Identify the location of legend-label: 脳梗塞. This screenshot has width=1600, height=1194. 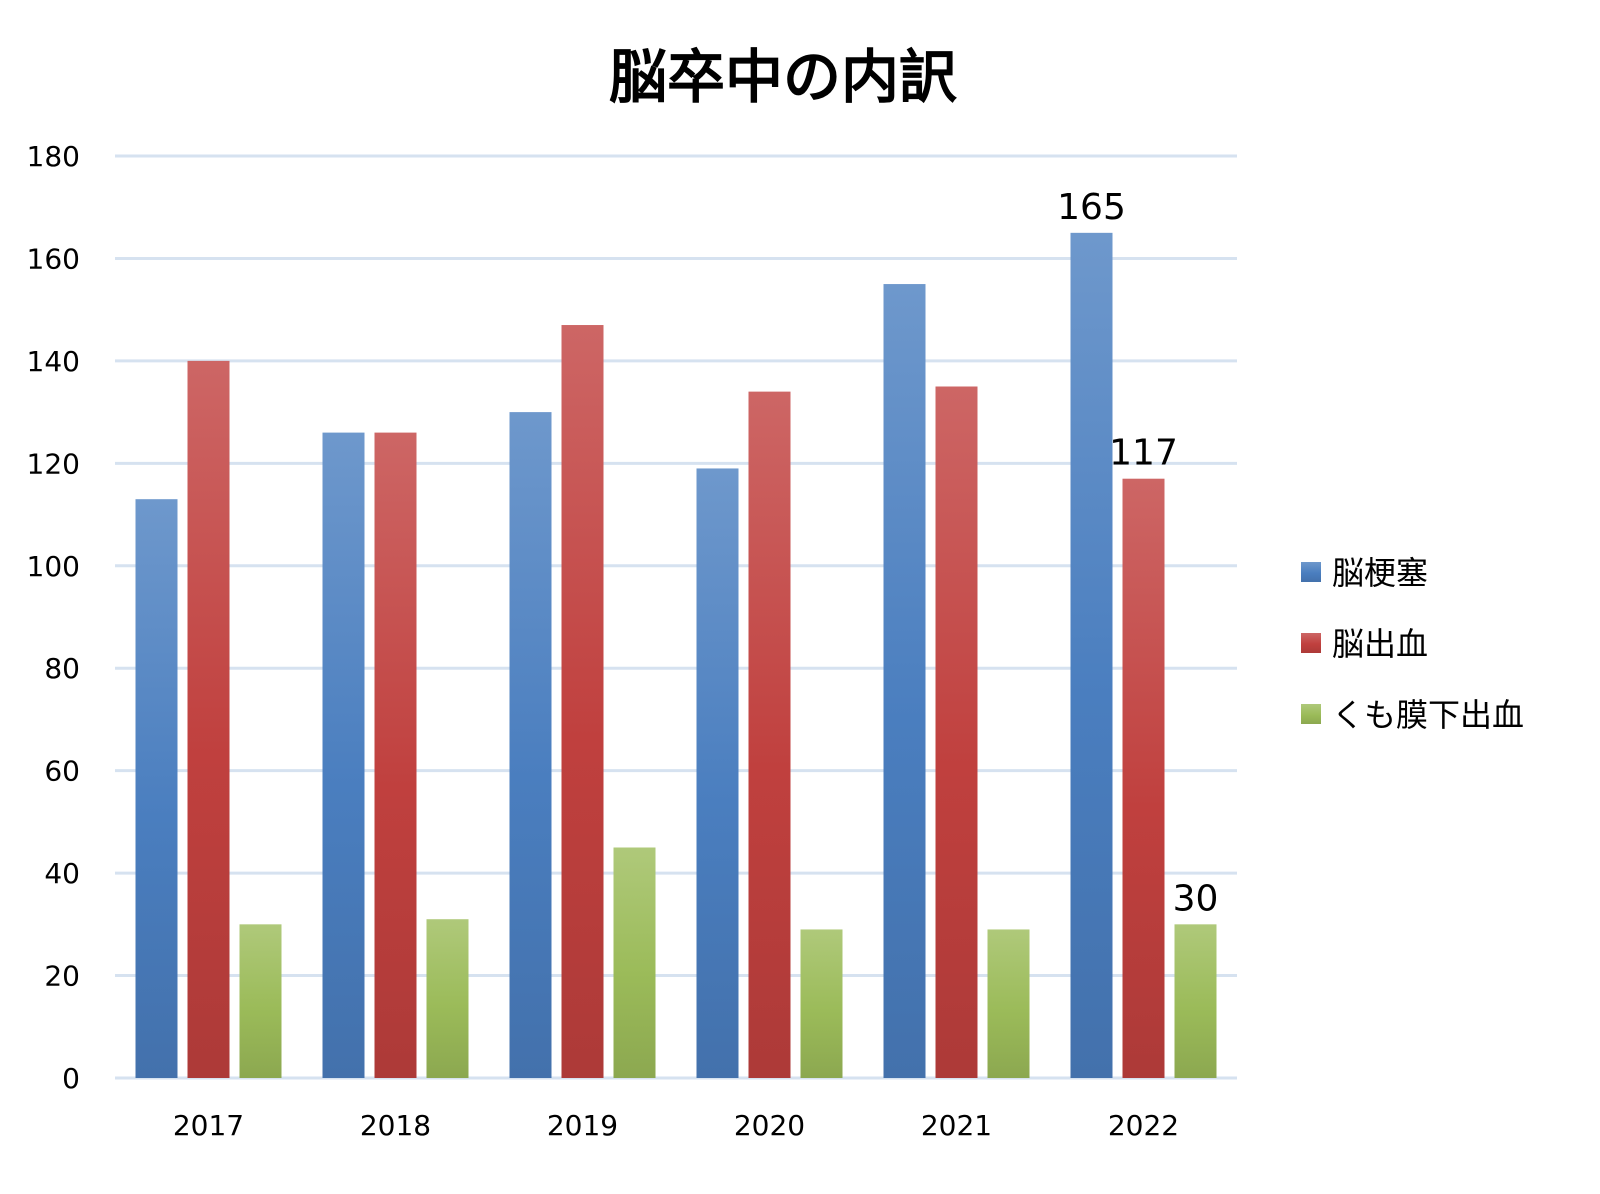
(1380, 573).